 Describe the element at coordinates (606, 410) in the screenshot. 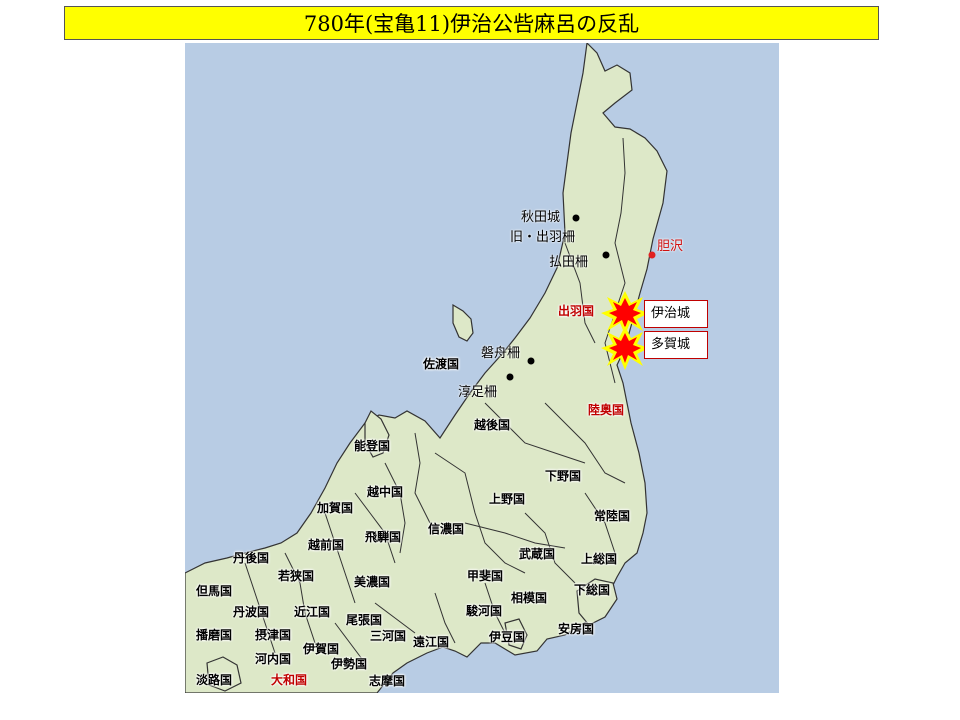

I see `province-mutsu: 陸奥国` at that location.